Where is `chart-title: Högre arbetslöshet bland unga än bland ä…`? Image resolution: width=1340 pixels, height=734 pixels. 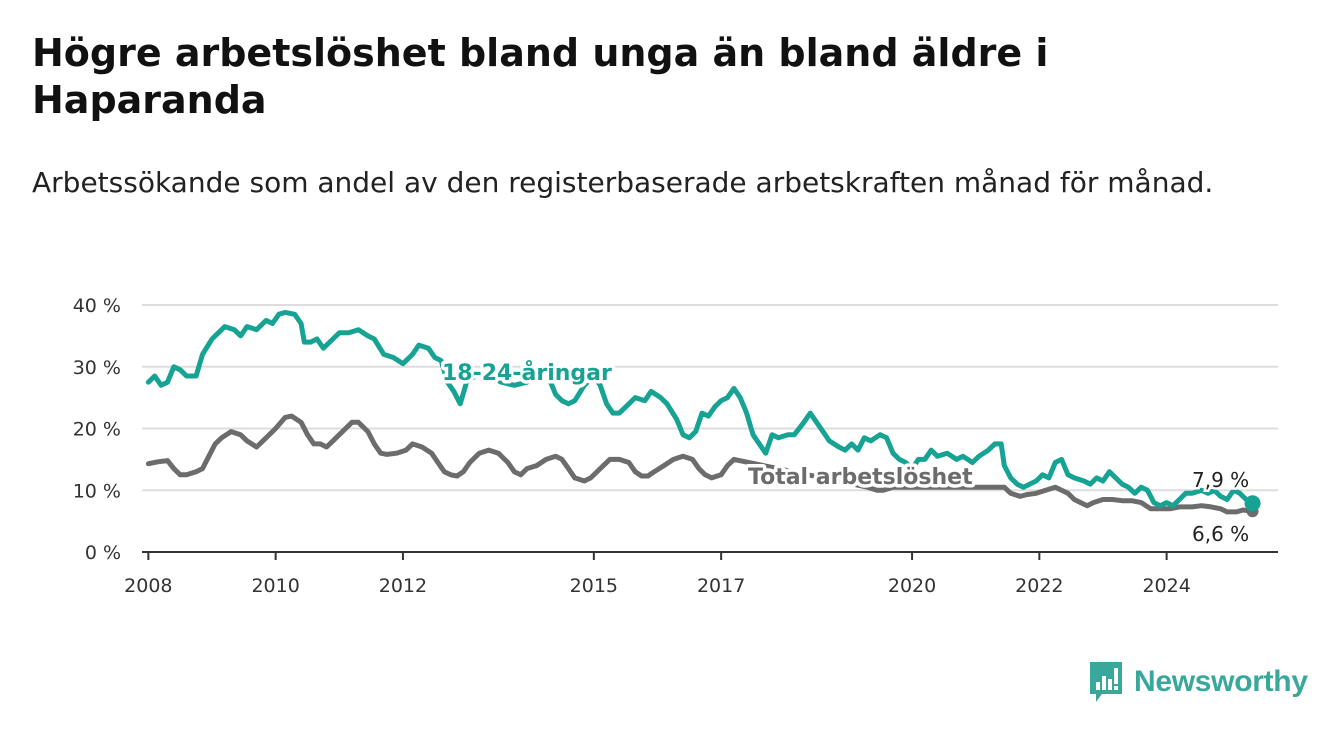 chart-title: Högre arbetslöshet bland unga än bland ä… is located at coordinates (540, 76).